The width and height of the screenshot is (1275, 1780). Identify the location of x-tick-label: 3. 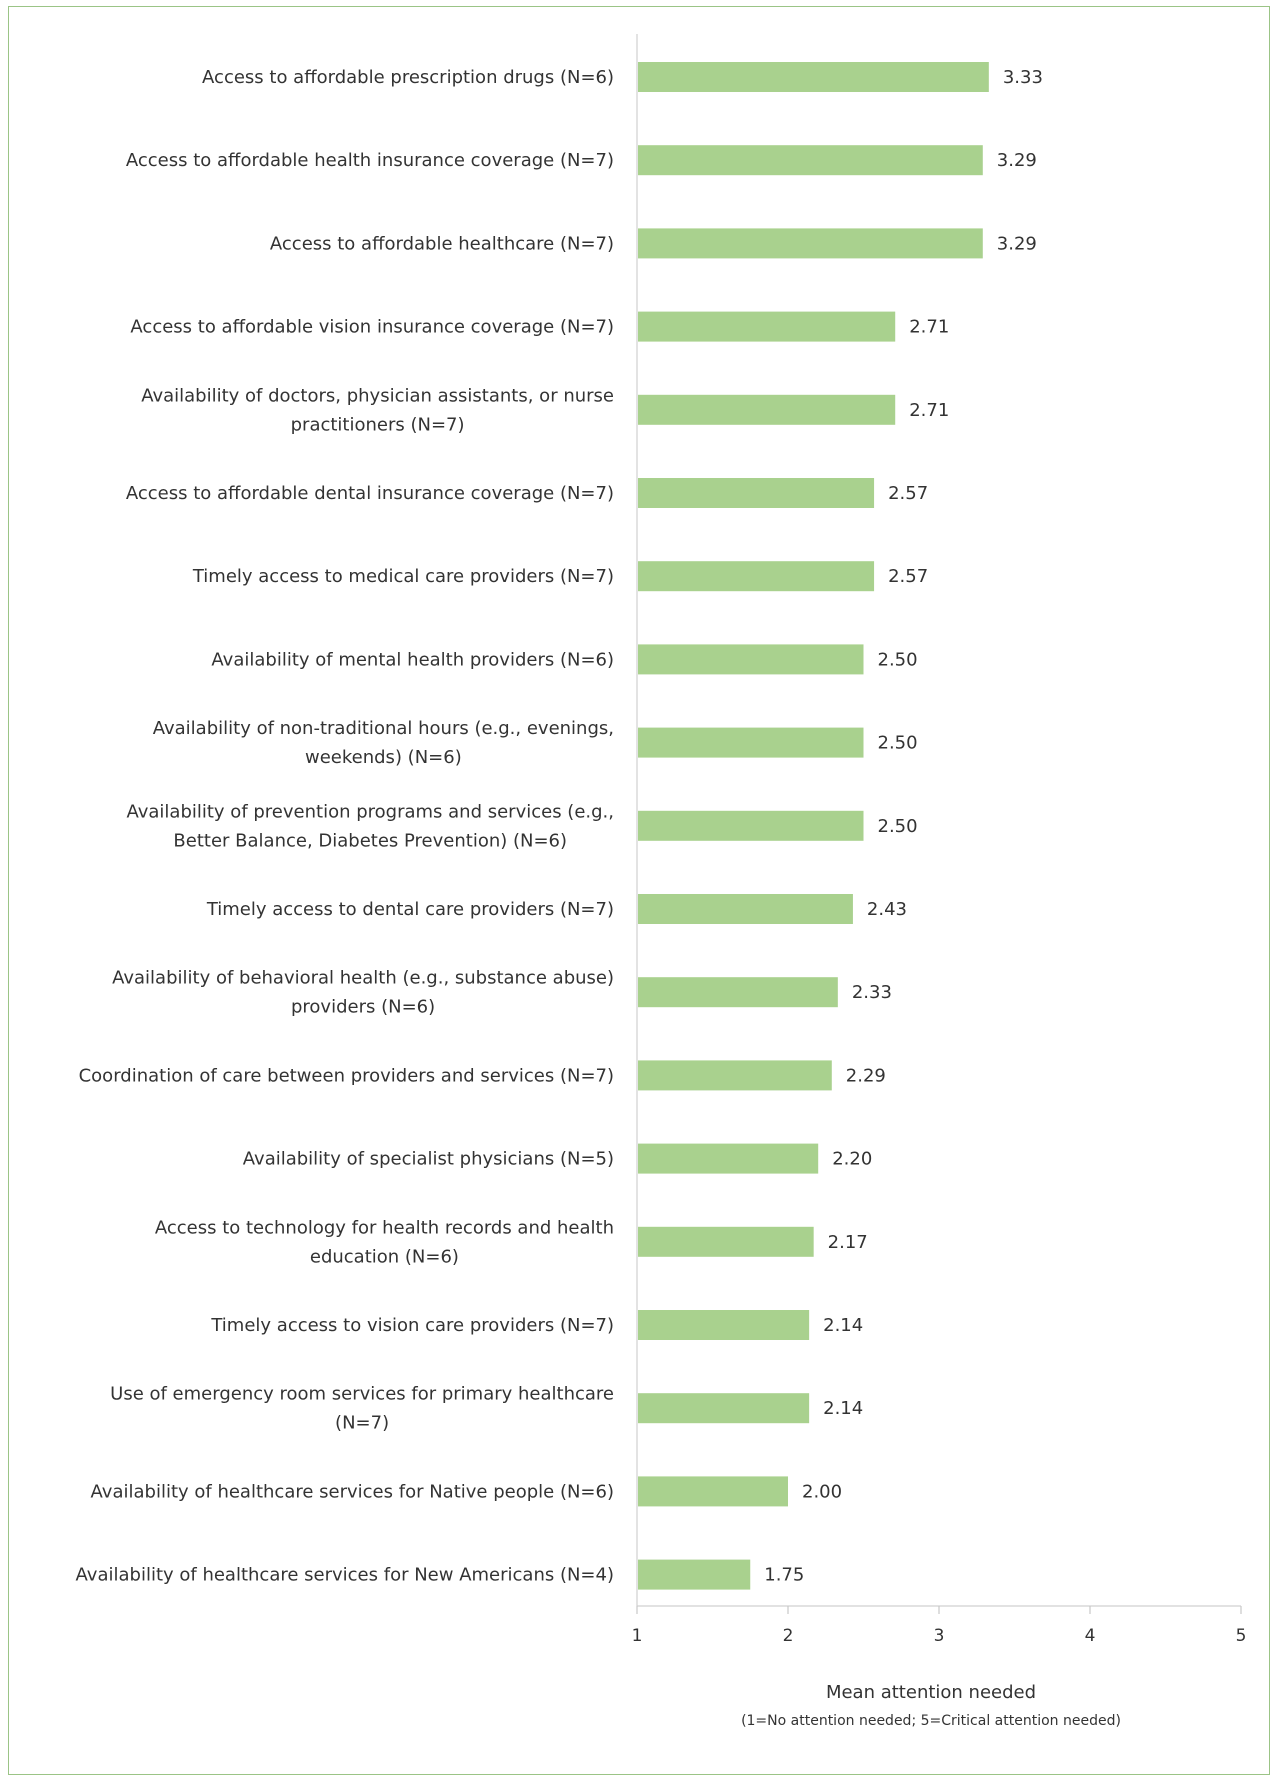
(939, 1636).